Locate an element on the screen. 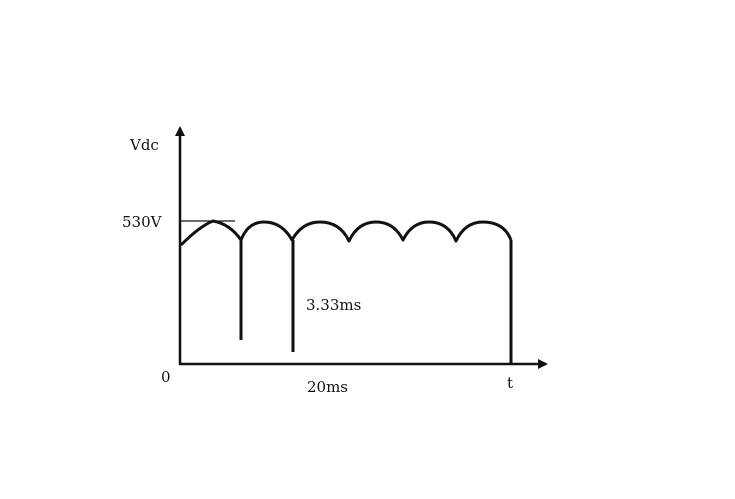 This screenshot has width=735, height=499. origin-label: 0 is located at coordinates (166, 377).